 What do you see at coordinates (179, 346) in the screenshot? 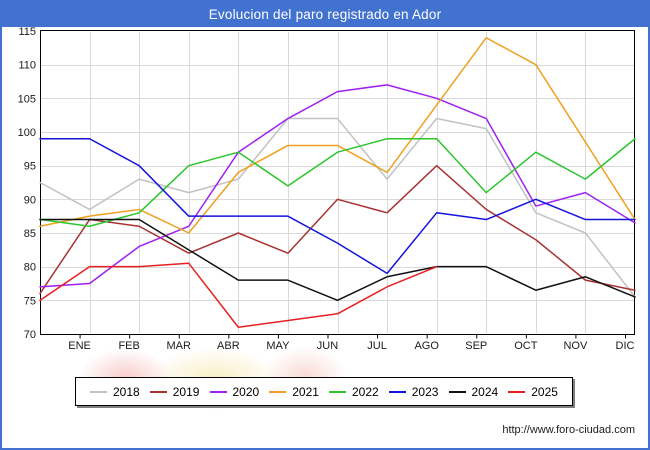
I see `x-tick-label: MAR` at bounding box center [179, 346].